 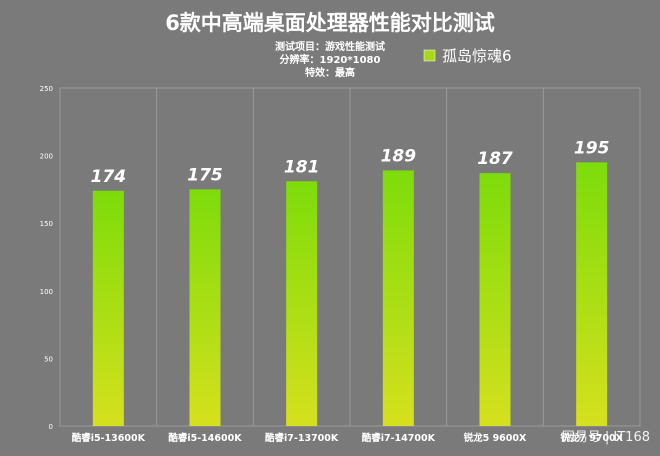 I want to click on data-labels: 174 175 181 189 187 195, so click(x=350, y=162).